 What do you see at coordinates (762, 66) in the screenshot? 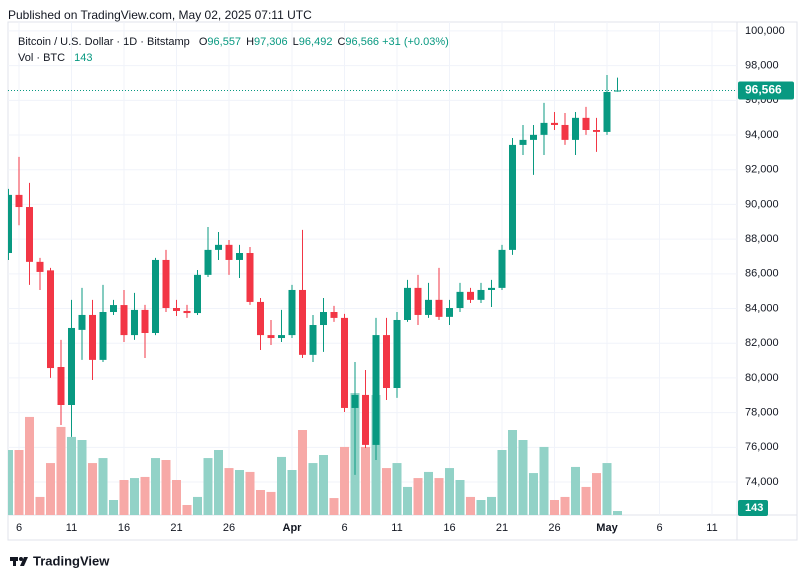
I see `y-tick-label: 98,000` at bounding box center [762, 66].